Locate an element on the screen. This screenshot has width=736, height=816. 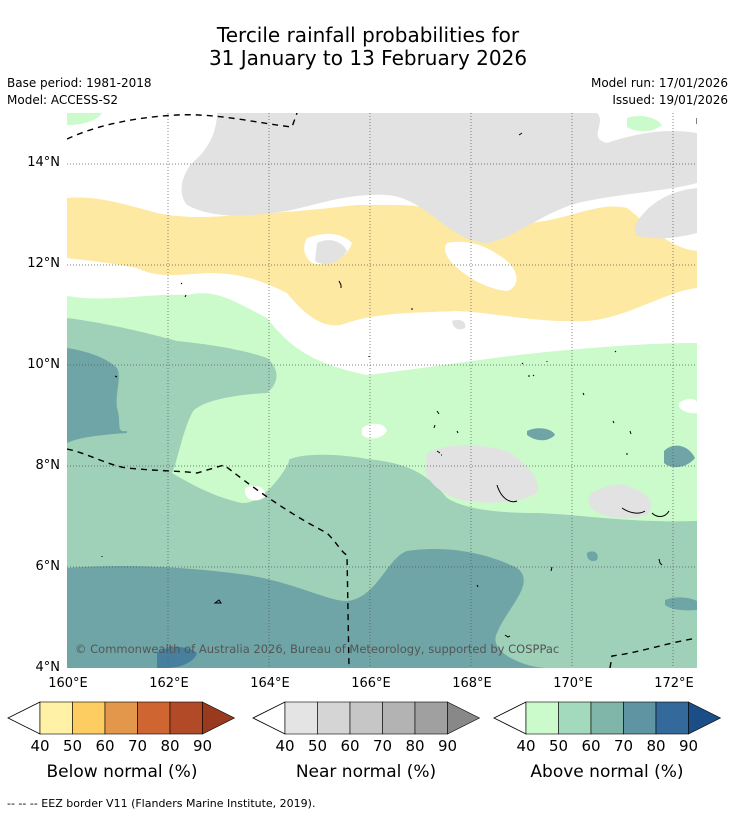
colorbar-near-tick: 40 is located at coordinates (284, 746).